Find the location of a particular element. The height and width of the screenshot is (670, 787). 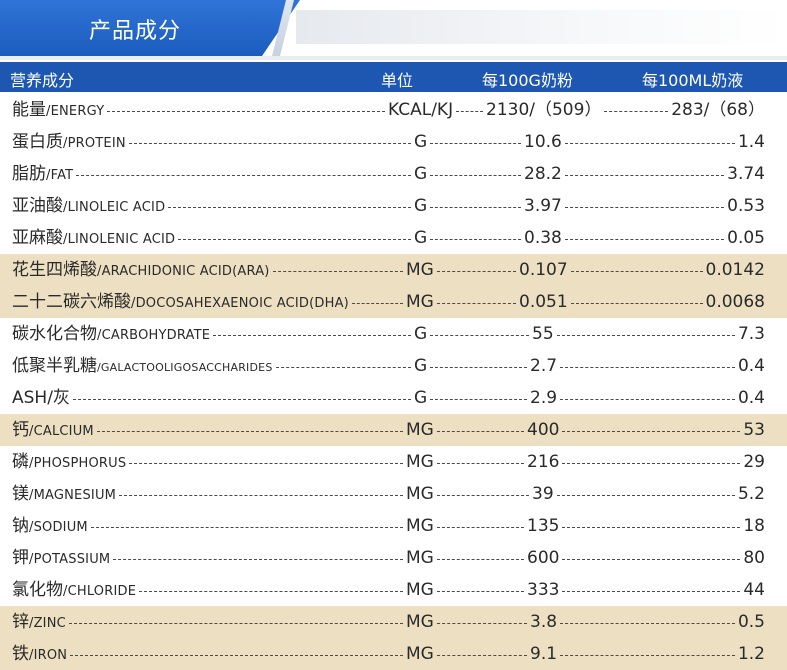

nutrient-name-en: /IRON is located at coordinates (48, 655).